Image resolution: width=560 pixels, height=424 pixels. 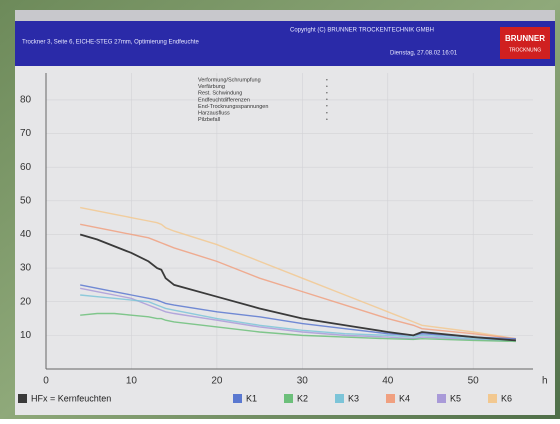 What do you see at coordinates (545, 381) in the screenshot?
I see `x-axis-label: h` at bounding box center [545, 381].